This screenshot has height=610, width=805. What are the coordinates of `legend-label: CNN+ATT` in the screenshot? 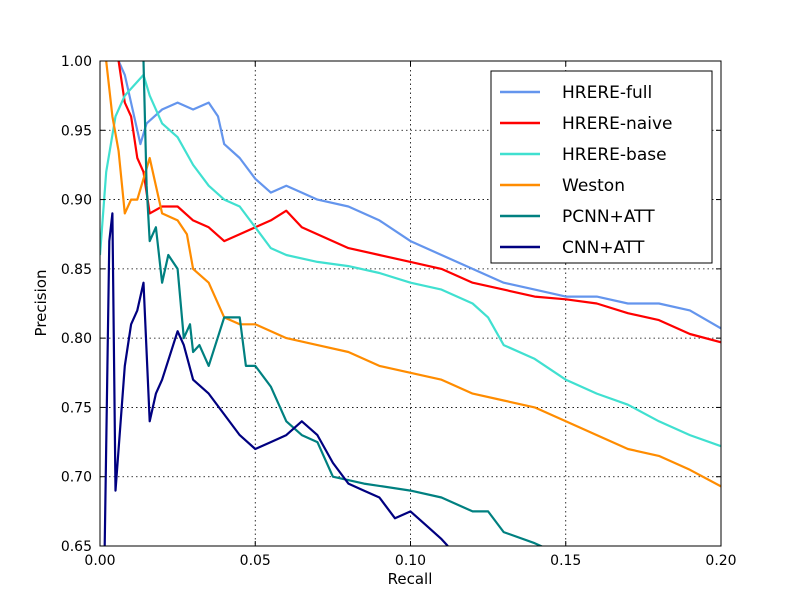 It's located at (603, 248).